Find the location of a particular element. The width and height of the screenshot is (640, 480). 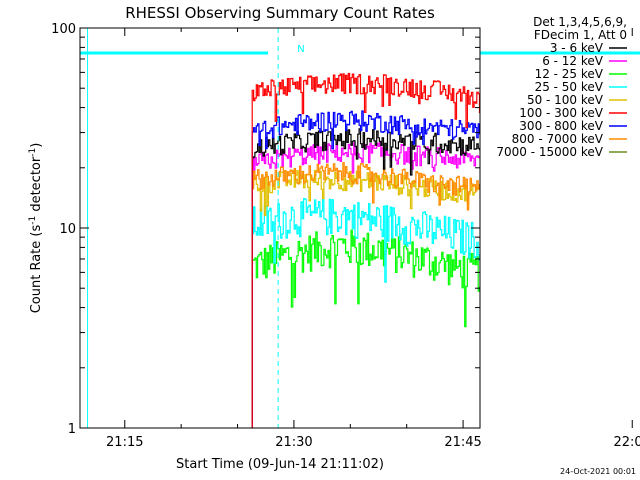

x-tick-label: 22:00 is located at coordinates (627, 442).